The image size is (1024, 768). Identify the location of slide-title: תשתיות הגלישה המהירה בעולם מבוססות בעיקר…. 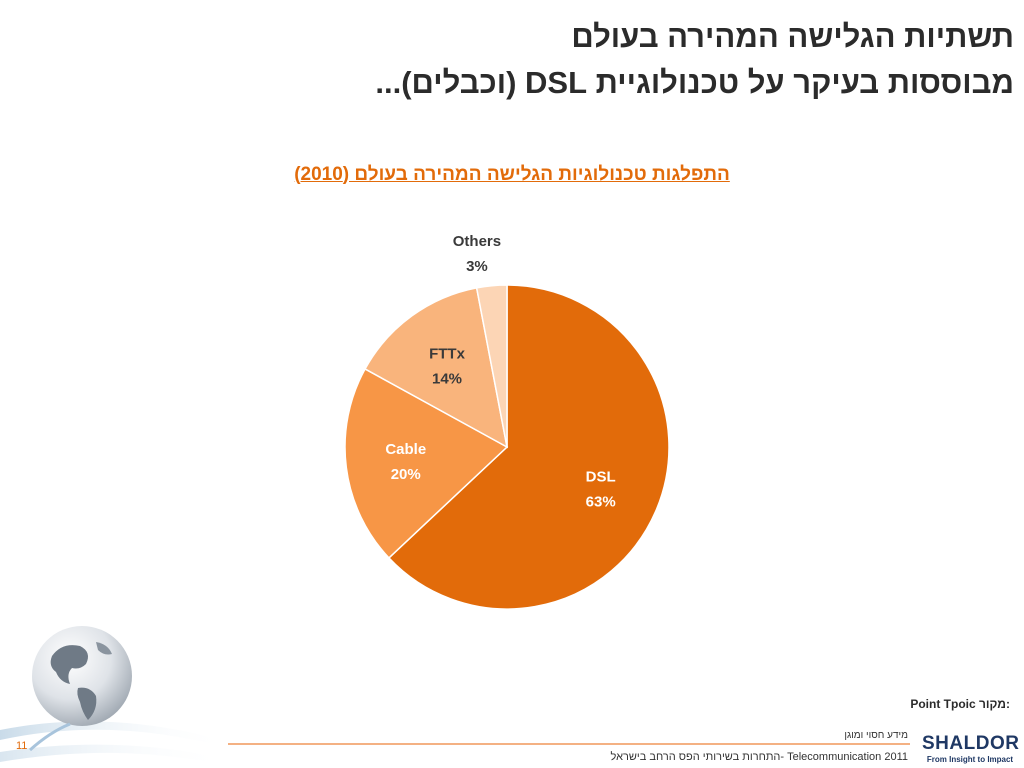
(564, 60).